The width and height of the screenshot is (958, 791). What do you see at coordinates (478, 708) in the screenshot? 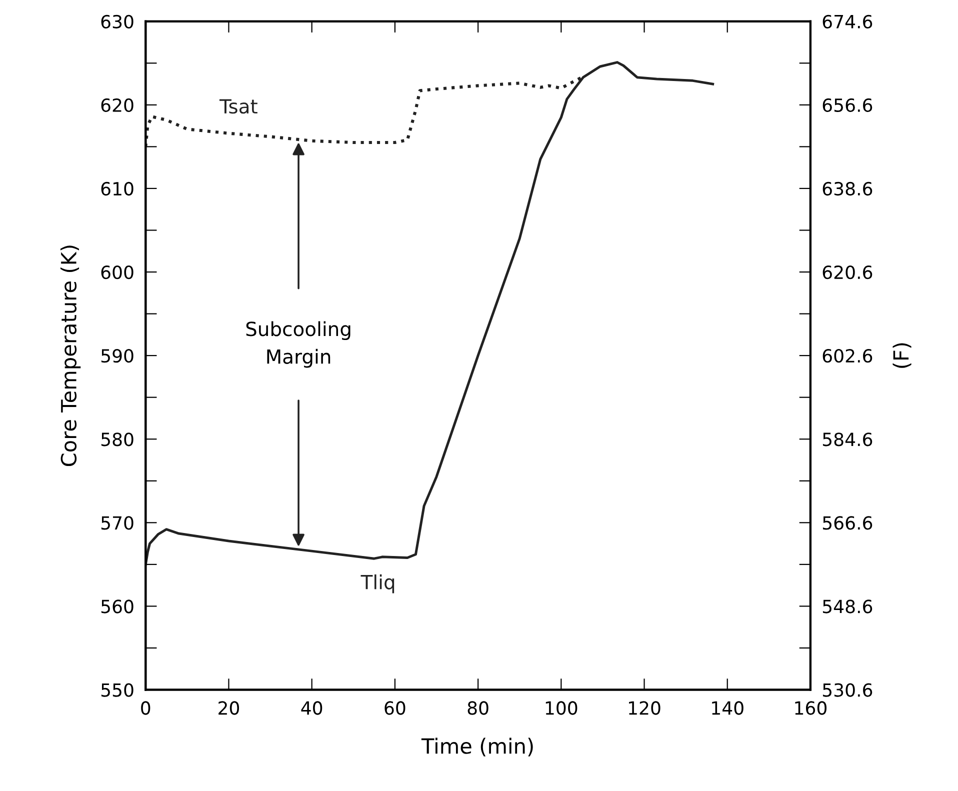
I see `x-tick-label: 80` at bounding box center [478, 708].